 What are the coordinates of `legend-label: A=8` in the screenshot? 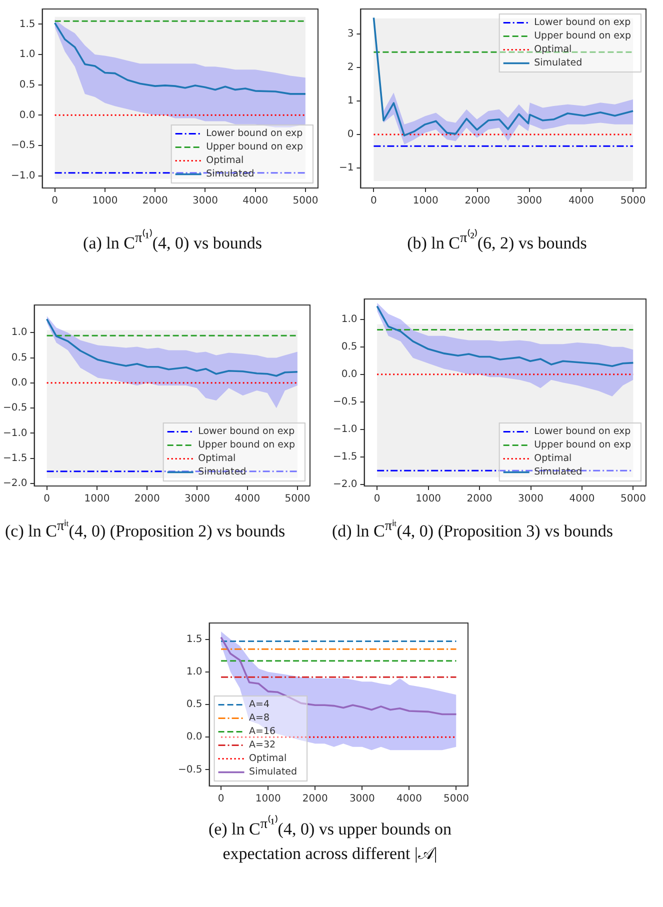 It's located at (259, 718).